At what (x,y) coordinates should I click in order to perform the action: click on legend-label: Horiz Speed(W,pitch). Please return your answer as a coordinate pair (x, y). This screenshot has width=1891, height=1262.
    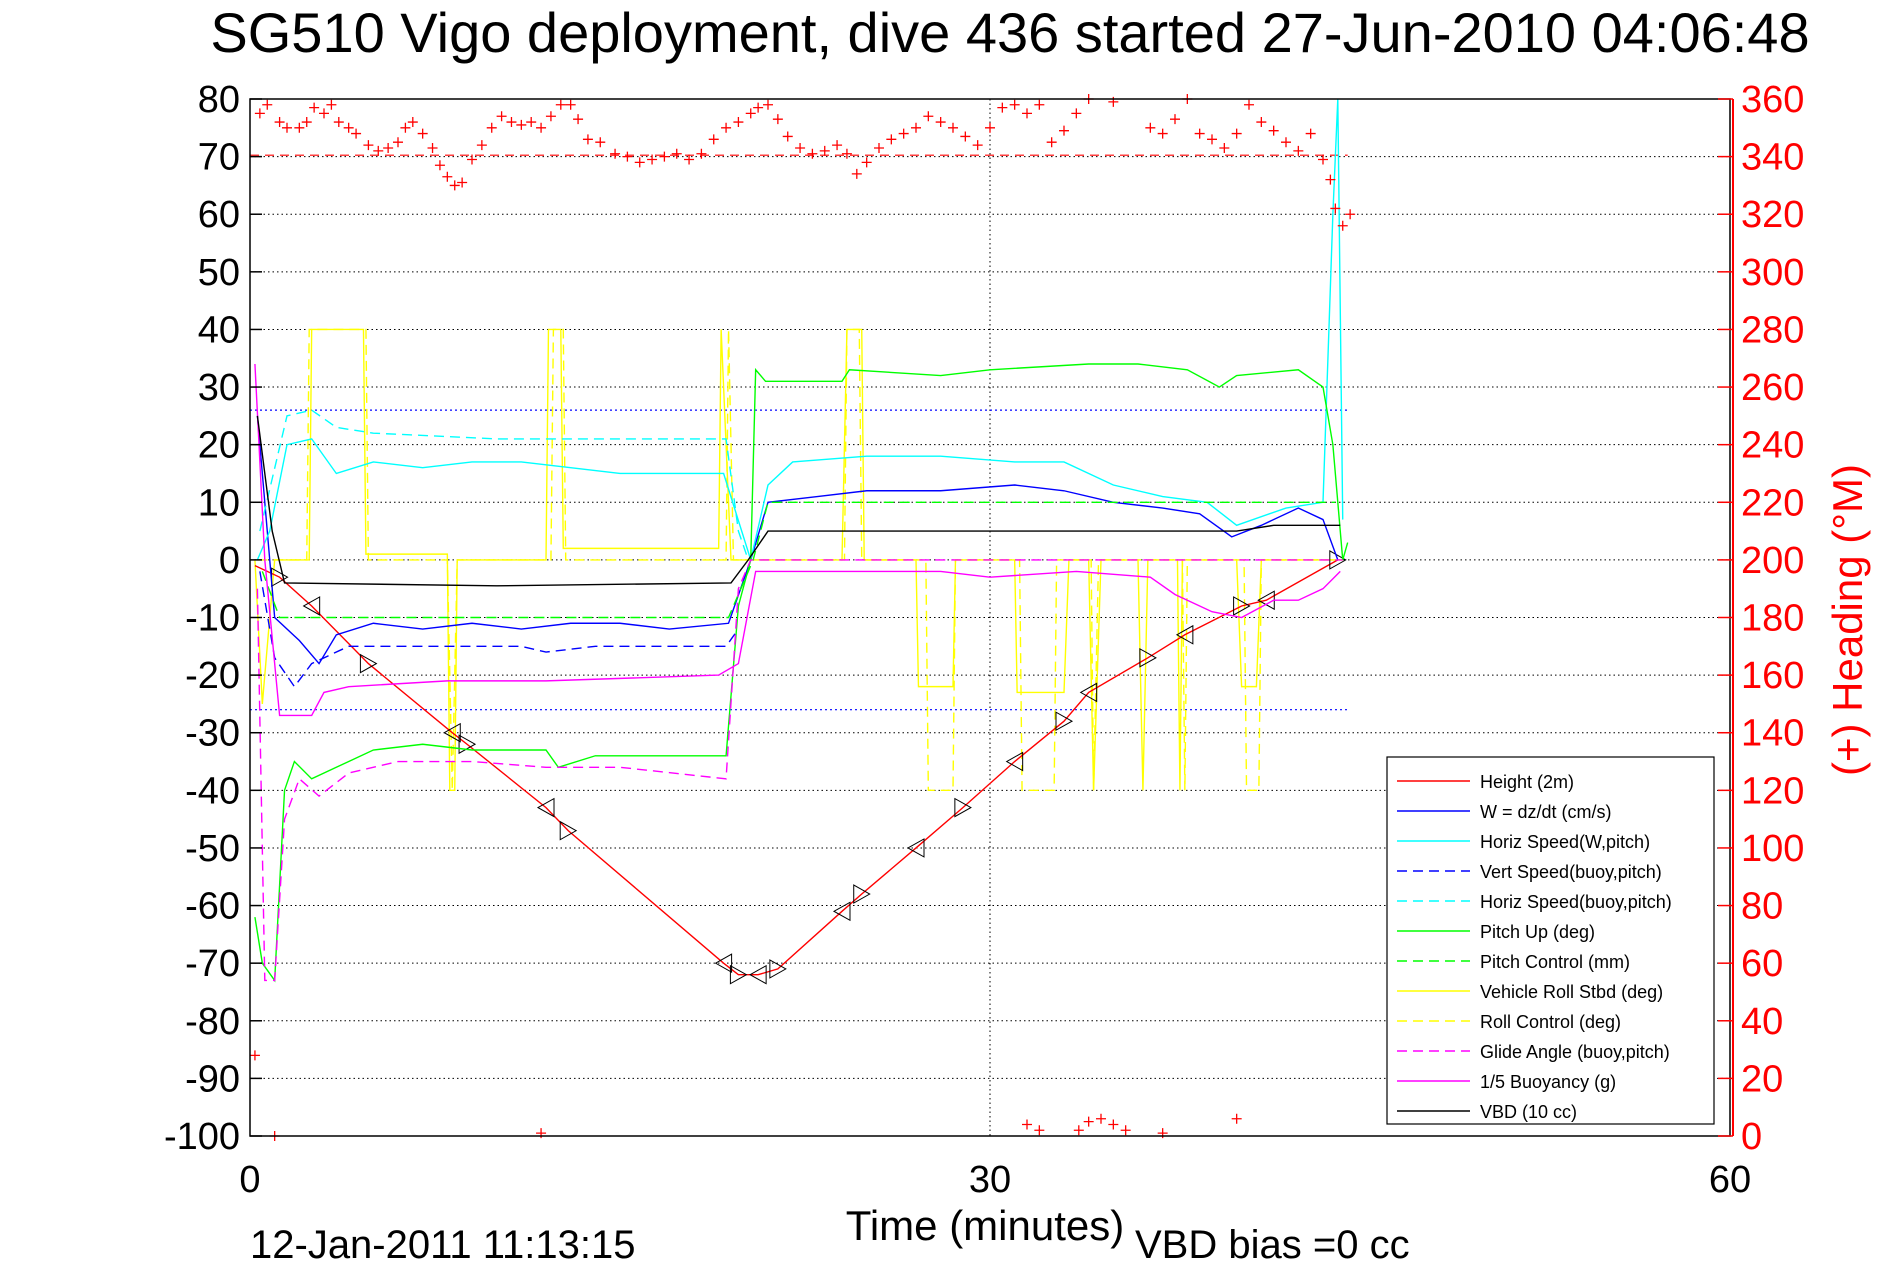
    Looking at the image, I should click on (1565, 842).